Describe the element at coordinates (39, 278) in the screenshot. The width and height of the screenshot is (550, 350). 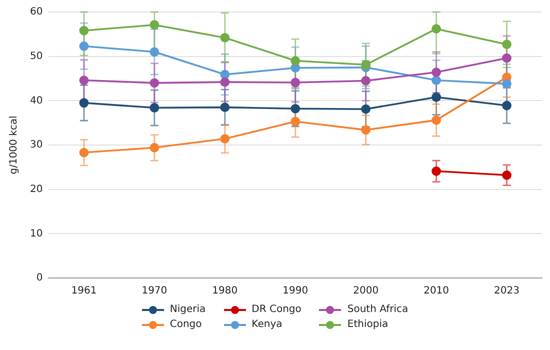
I see `y-tick-label: 0` at that location.